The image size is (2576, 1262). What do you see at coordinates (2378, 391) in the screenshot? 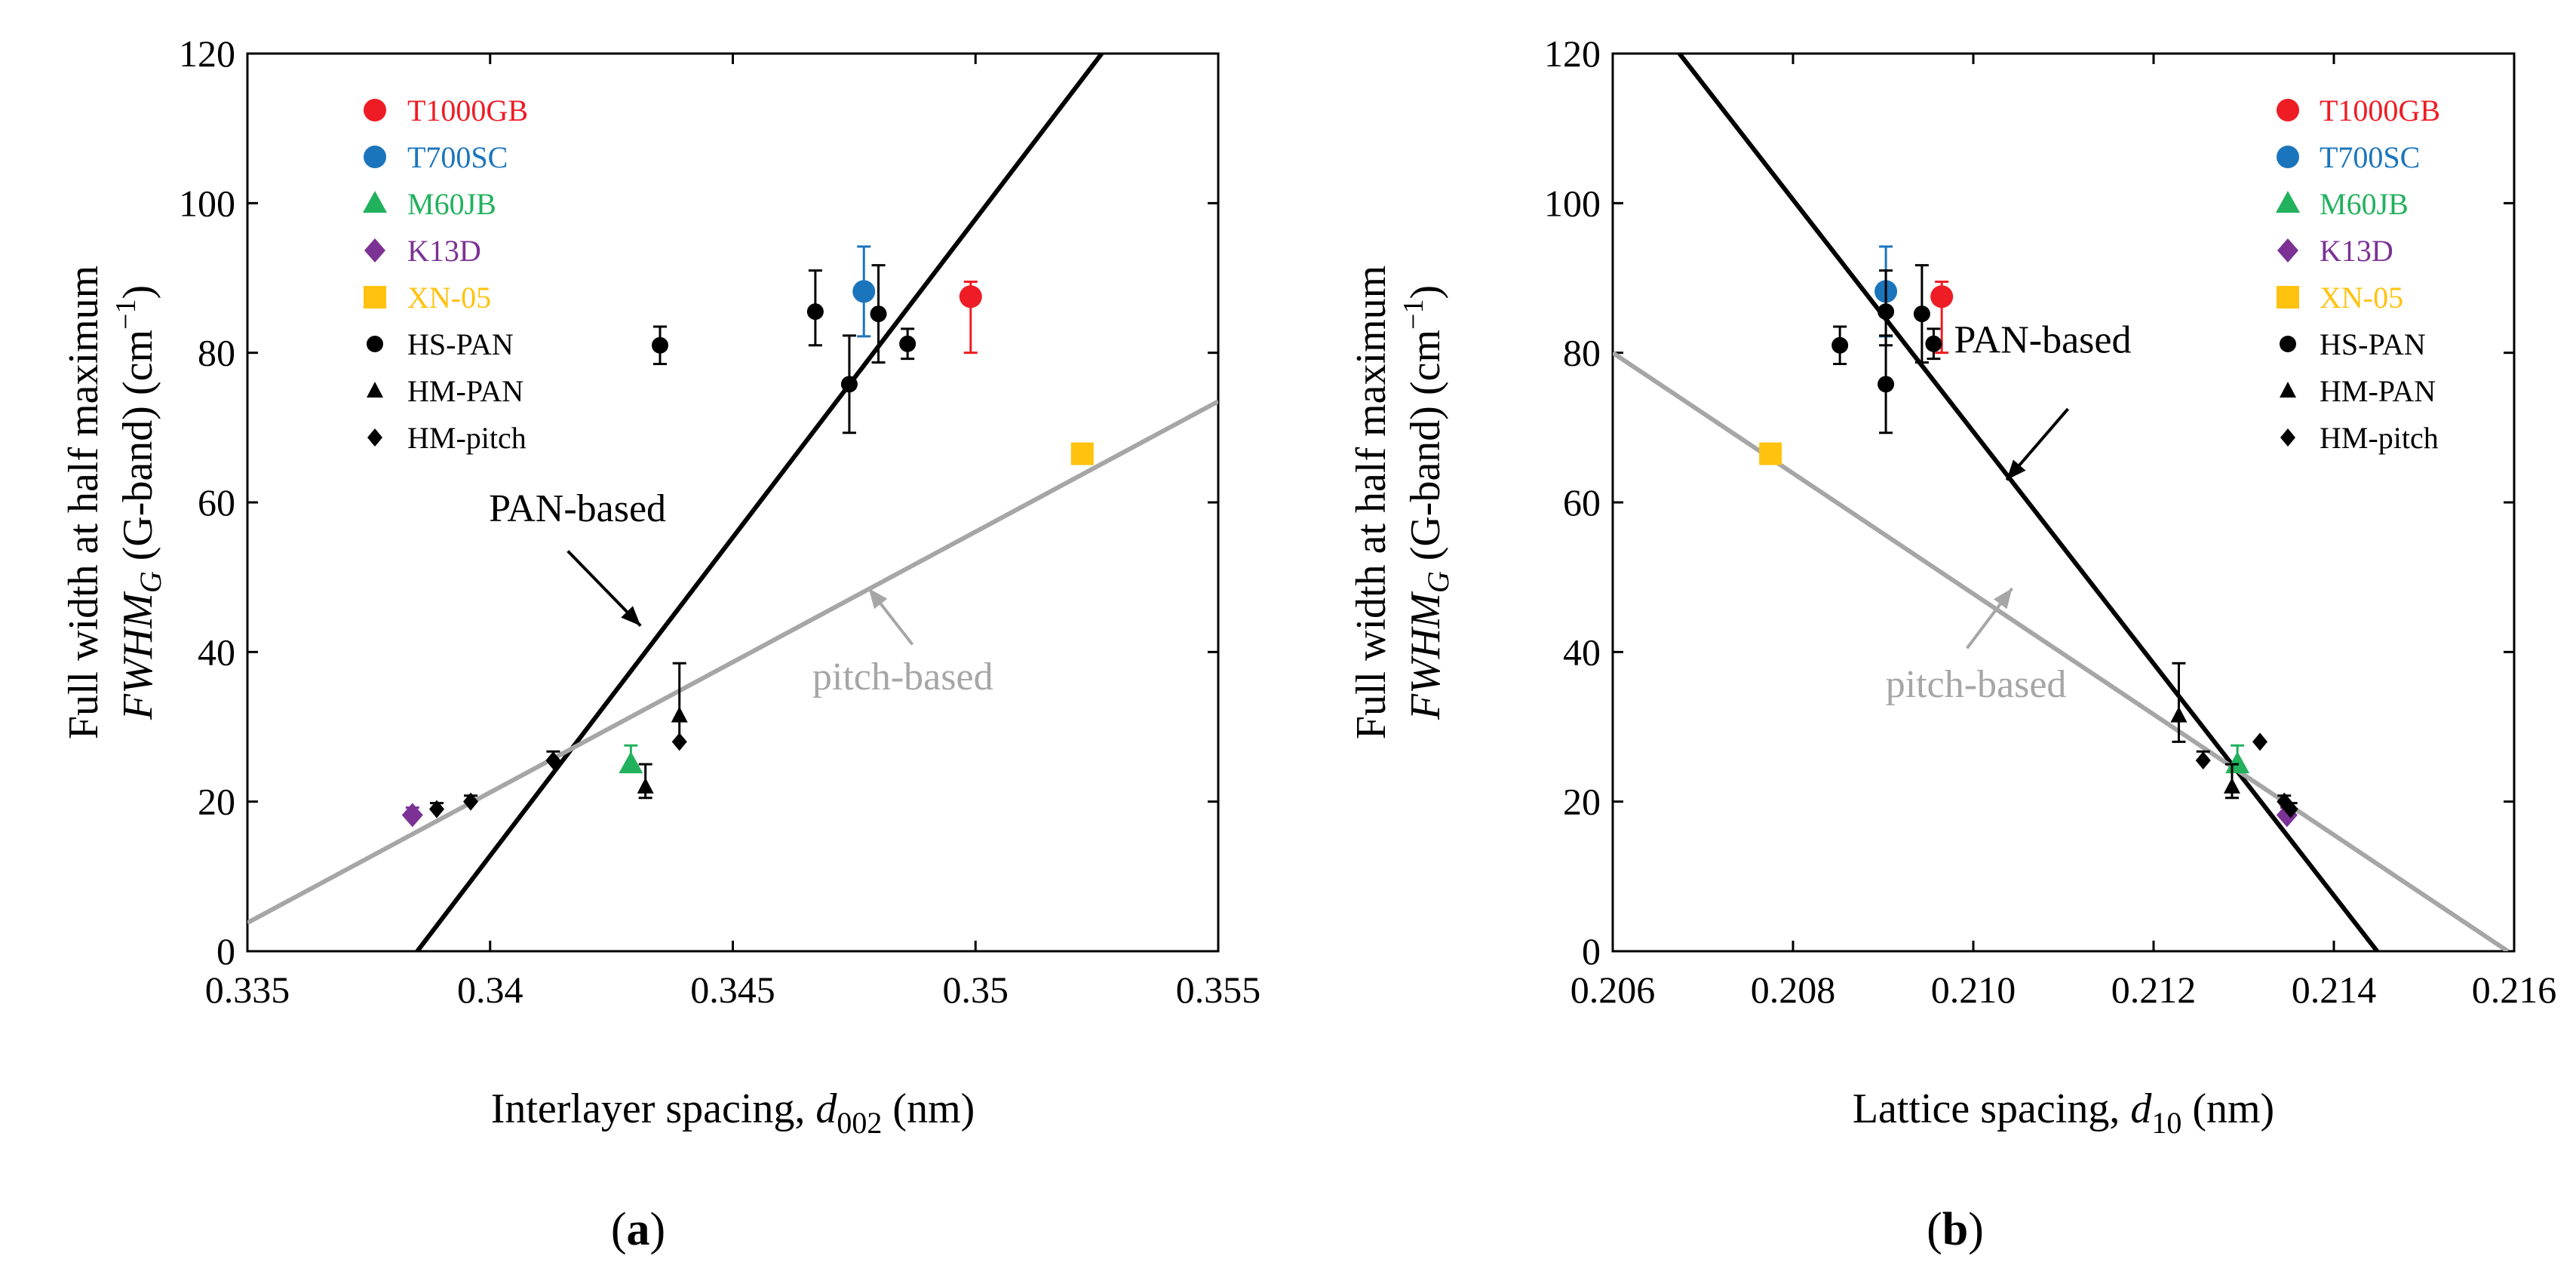
I see `legend-label: HM-PAN` at bounding box center [2378, 391].